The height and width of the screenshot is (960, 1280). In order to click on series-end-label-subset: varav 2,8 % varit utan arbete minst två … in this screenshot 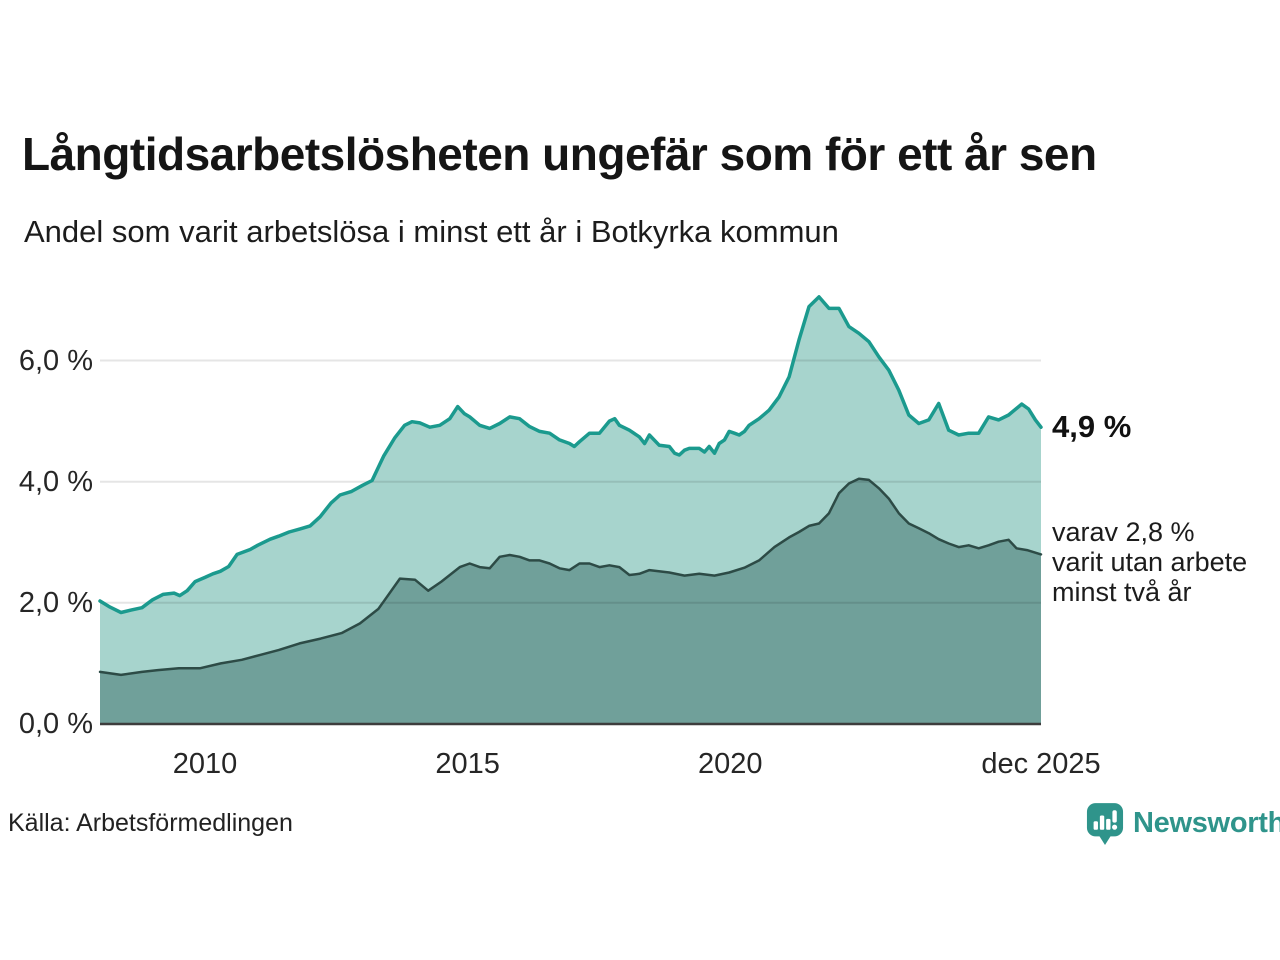, I will do `click(1149, 562)`.